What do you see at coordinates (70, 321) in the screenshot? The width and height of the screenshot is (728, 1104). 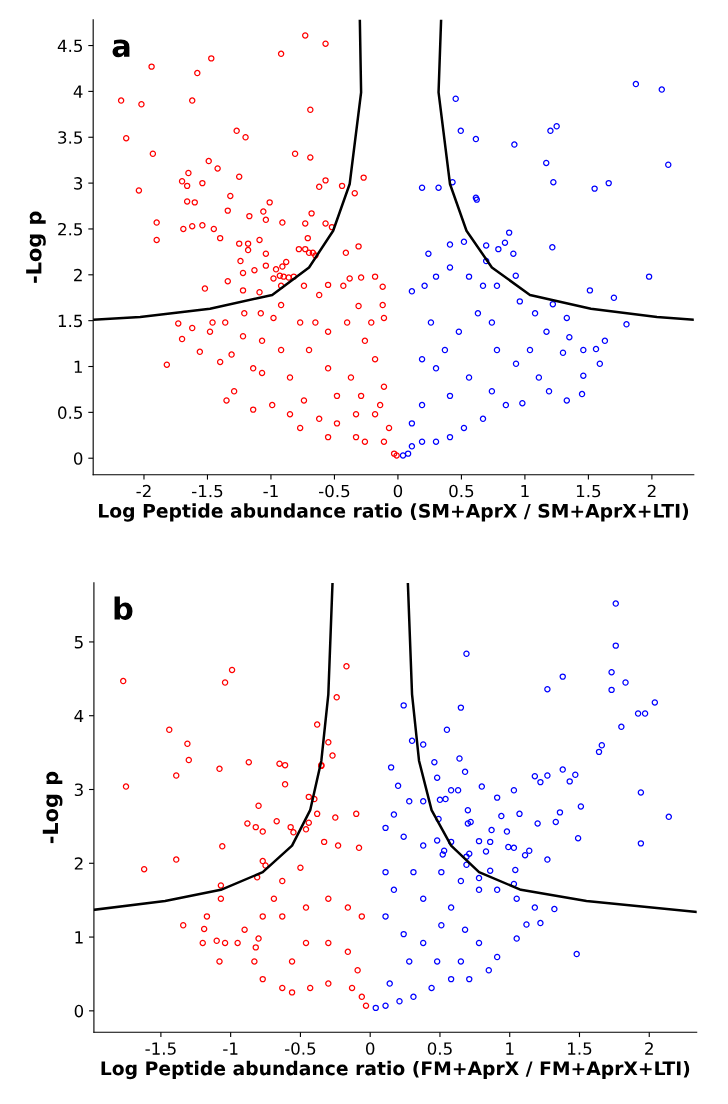 I see `y-tick-label: 1.5` at bounding box center [70, 321].